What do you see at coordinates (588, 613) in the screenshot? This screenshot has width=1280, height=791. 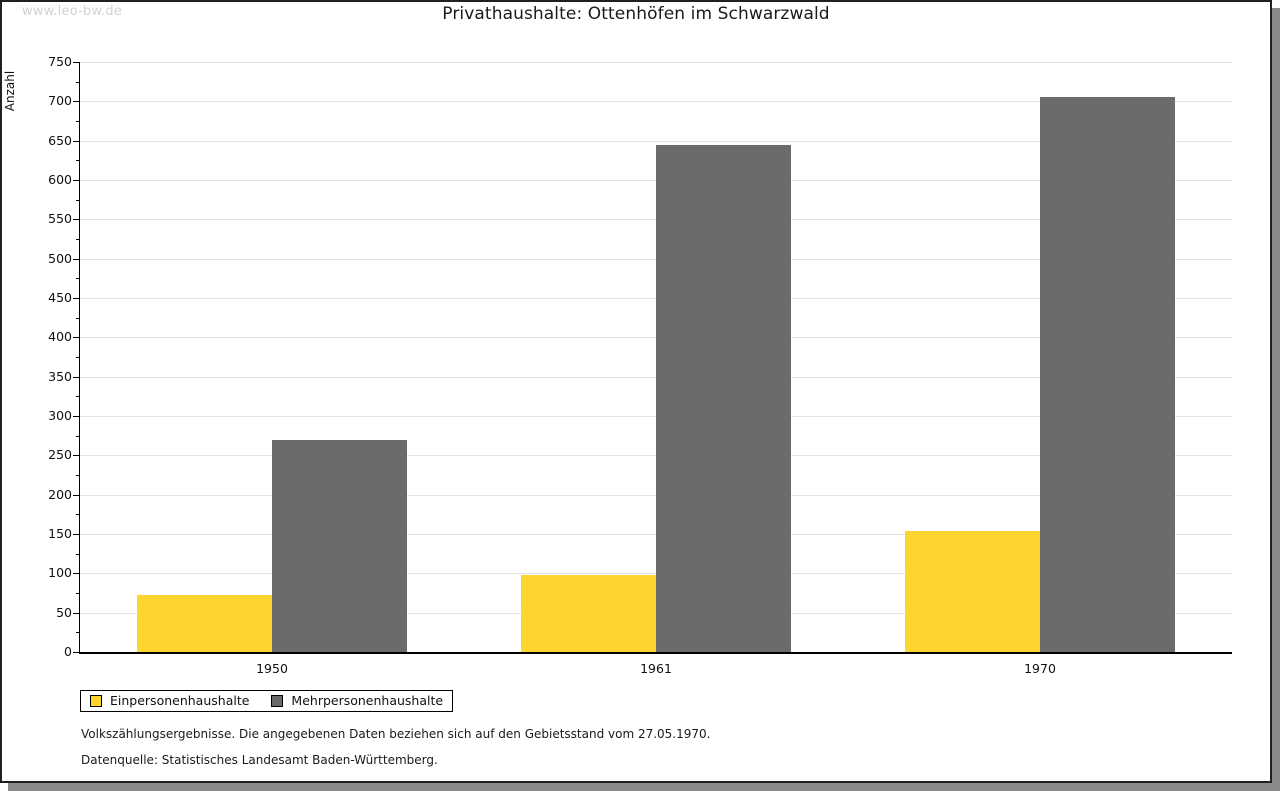 I see `bar-1961-series1` at bounding box center [588, 613].